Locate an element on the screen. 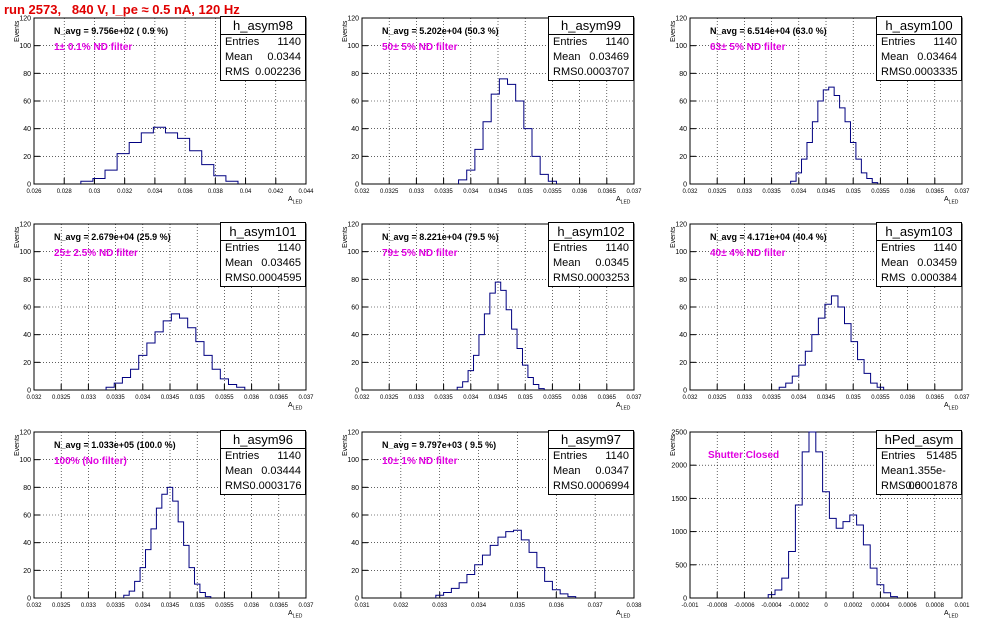 The image size is (996, 632). y-tick-label: 1500 is located at coordinates (679, 499).